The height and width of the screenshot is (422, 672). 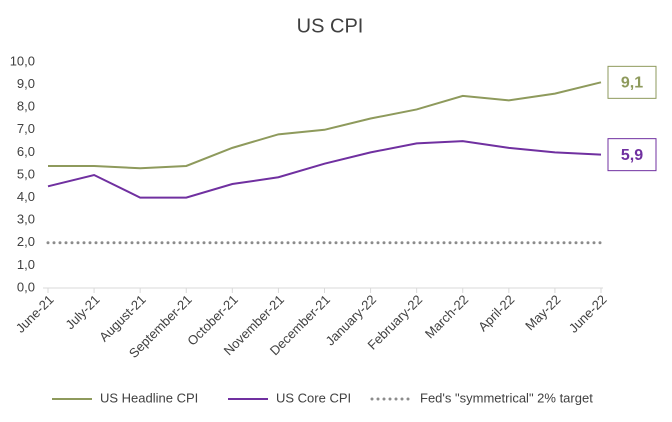 I want to click on y-tick-label: 8,0, so click(x=26, y=106).